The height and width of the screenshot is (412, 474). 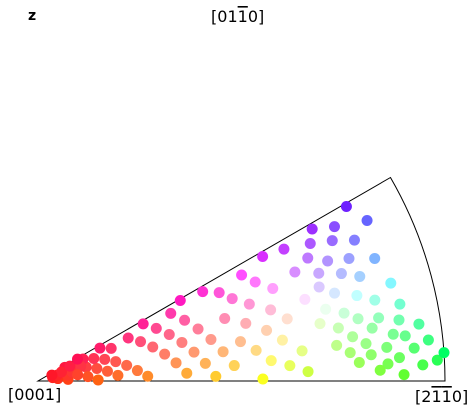 I want to click on corner-label-2-1-1-0: [2110], so click(x=441, y=396).